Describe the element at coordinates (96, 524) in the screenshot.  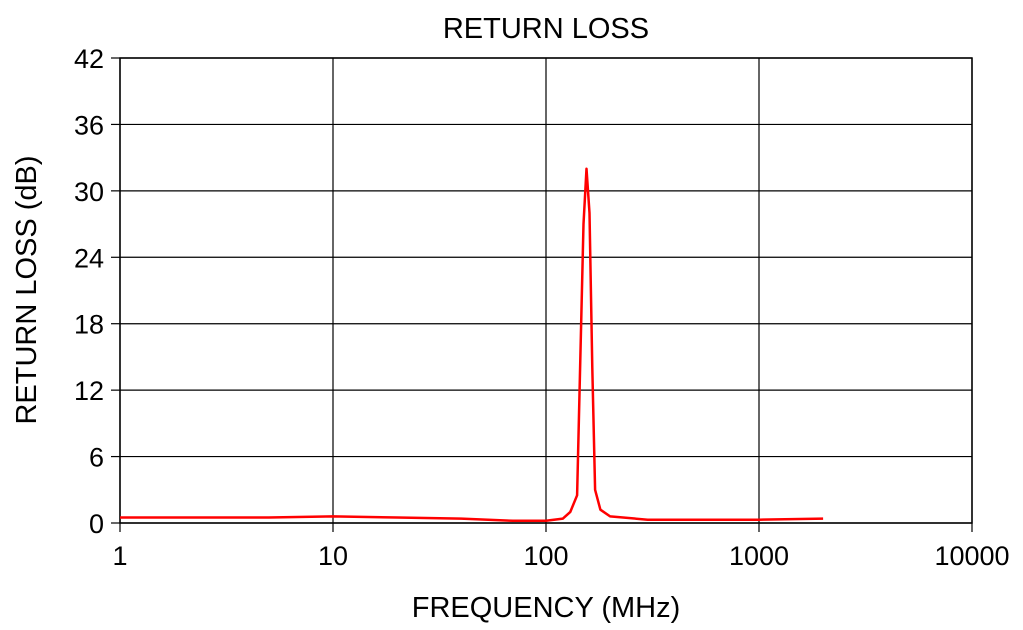
I see `y-tick-label: 0` at that location.